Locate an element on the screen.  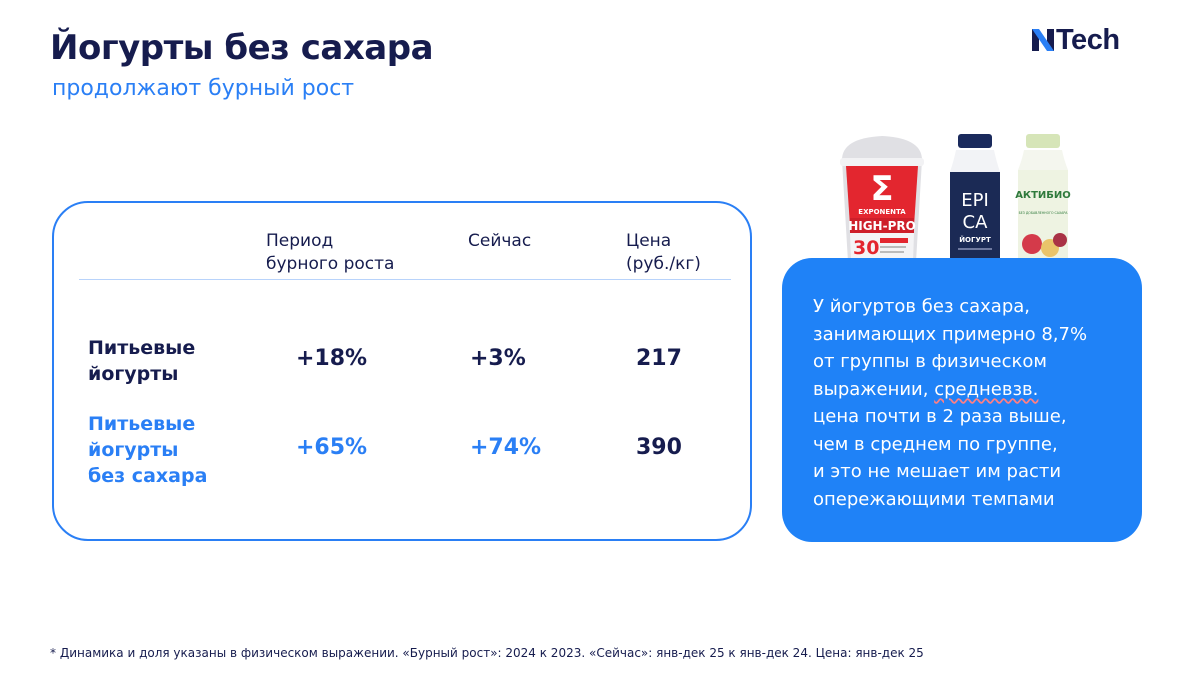
page-title: Йогурты без сахара is located at coordinates (242, 48).